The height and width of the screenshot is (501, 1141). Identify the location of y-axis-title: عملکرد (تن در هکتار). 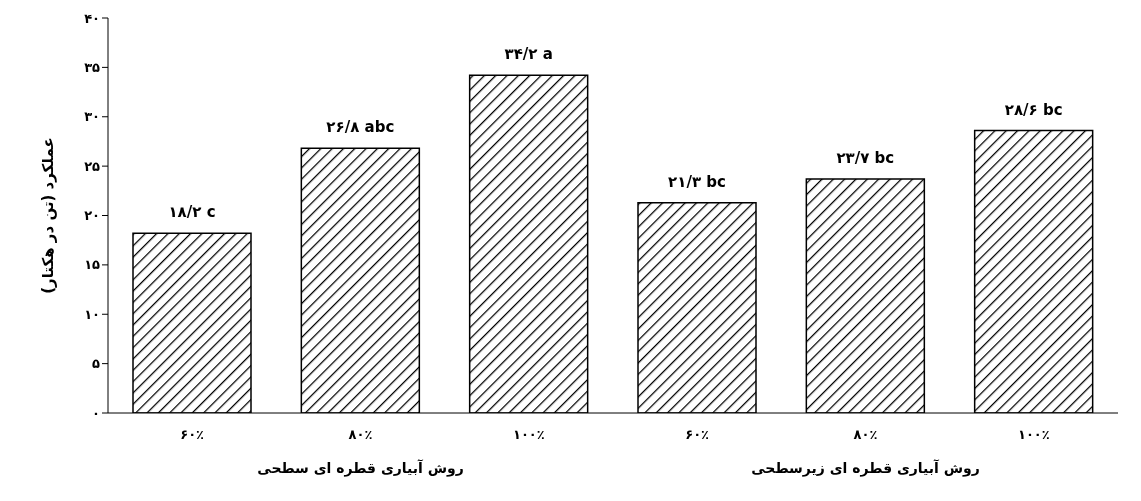
(48, 215).